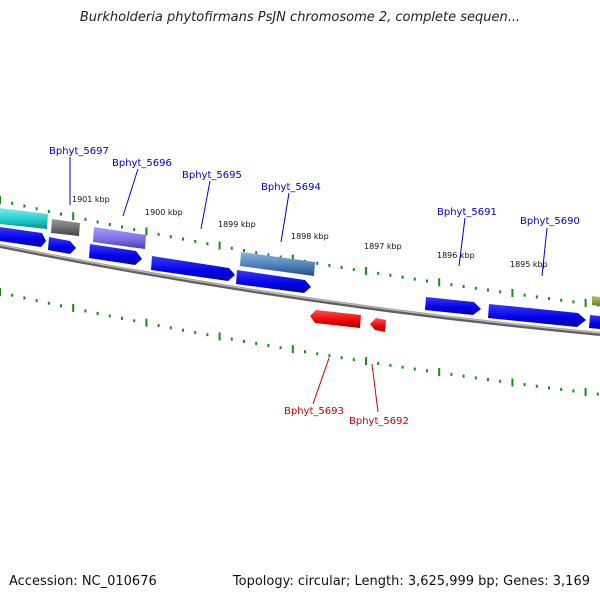 The width and height of the screenshot is (600, 600). I want to click on label-bphyt-5694: Bphyt_5694, so click(291, 187).